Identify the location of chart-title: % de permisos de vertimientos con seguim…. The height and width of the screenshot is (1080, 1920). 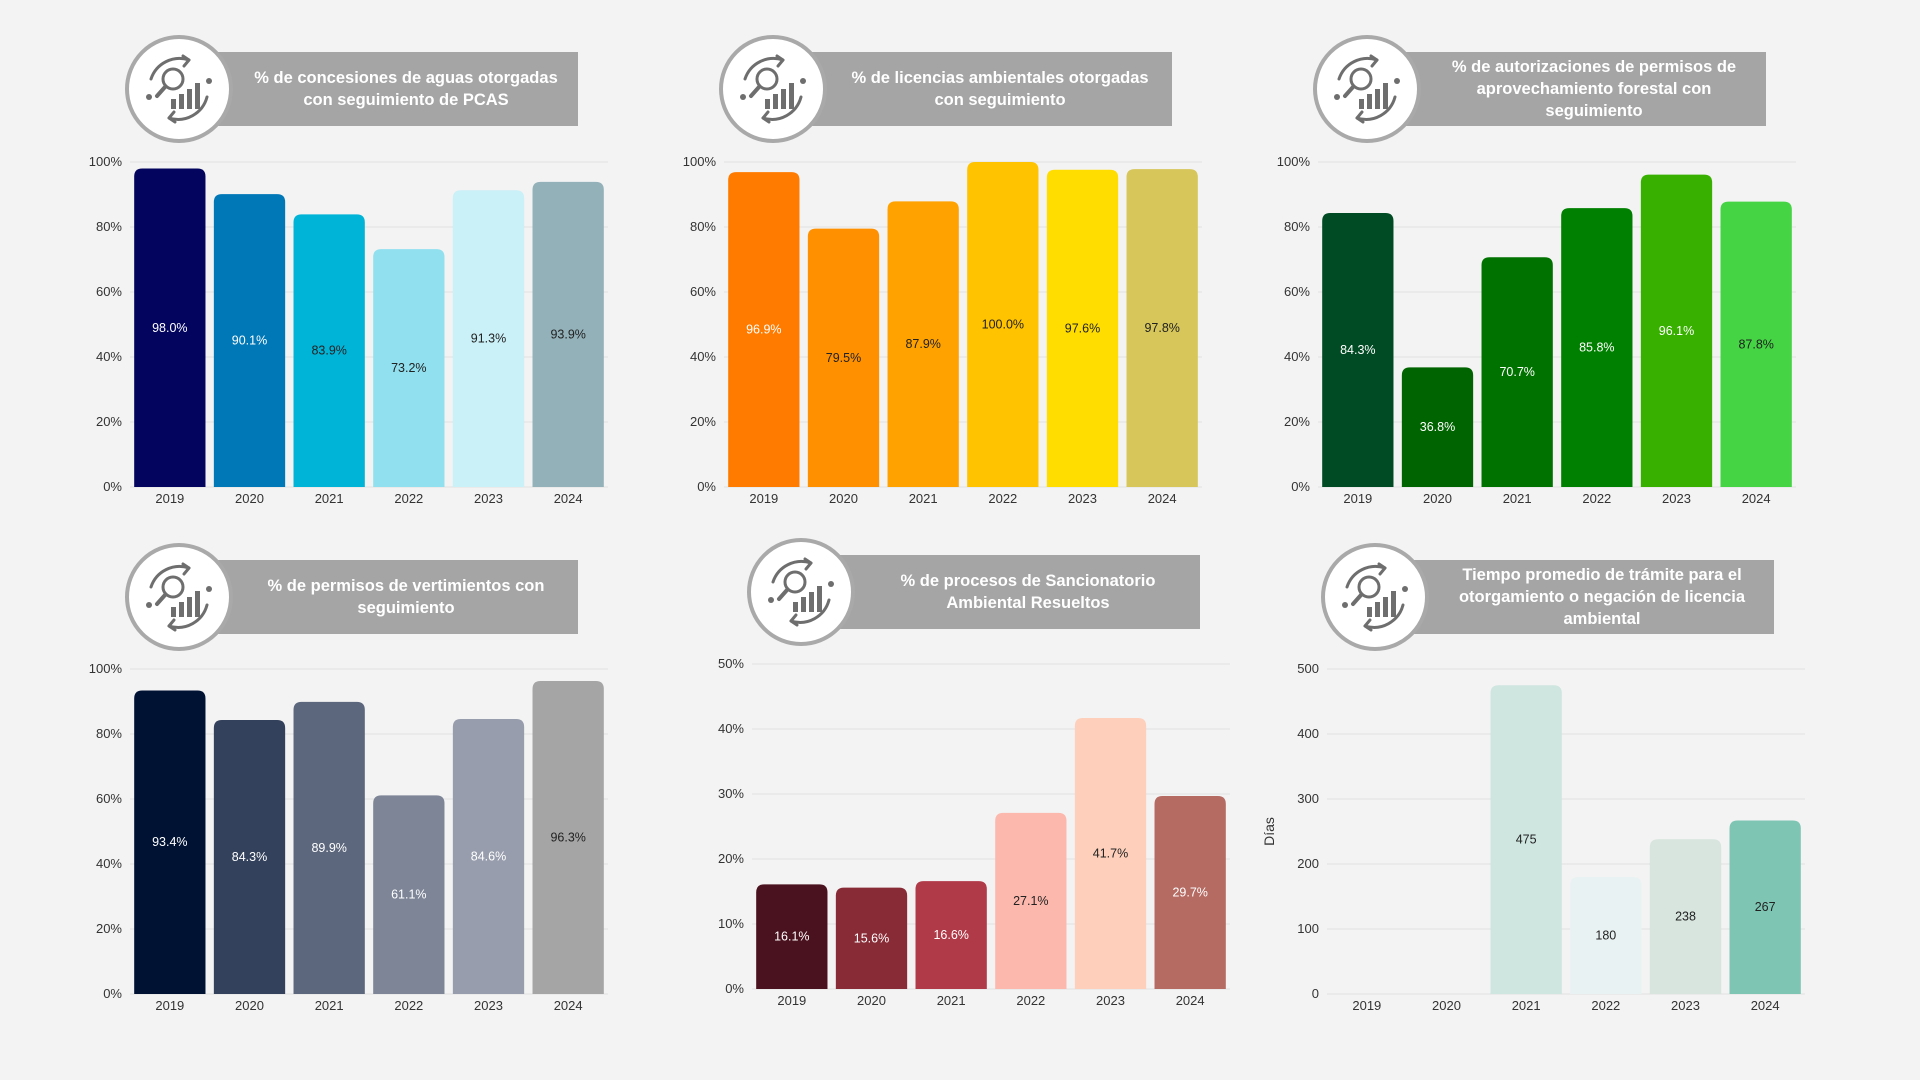
(382, 597).